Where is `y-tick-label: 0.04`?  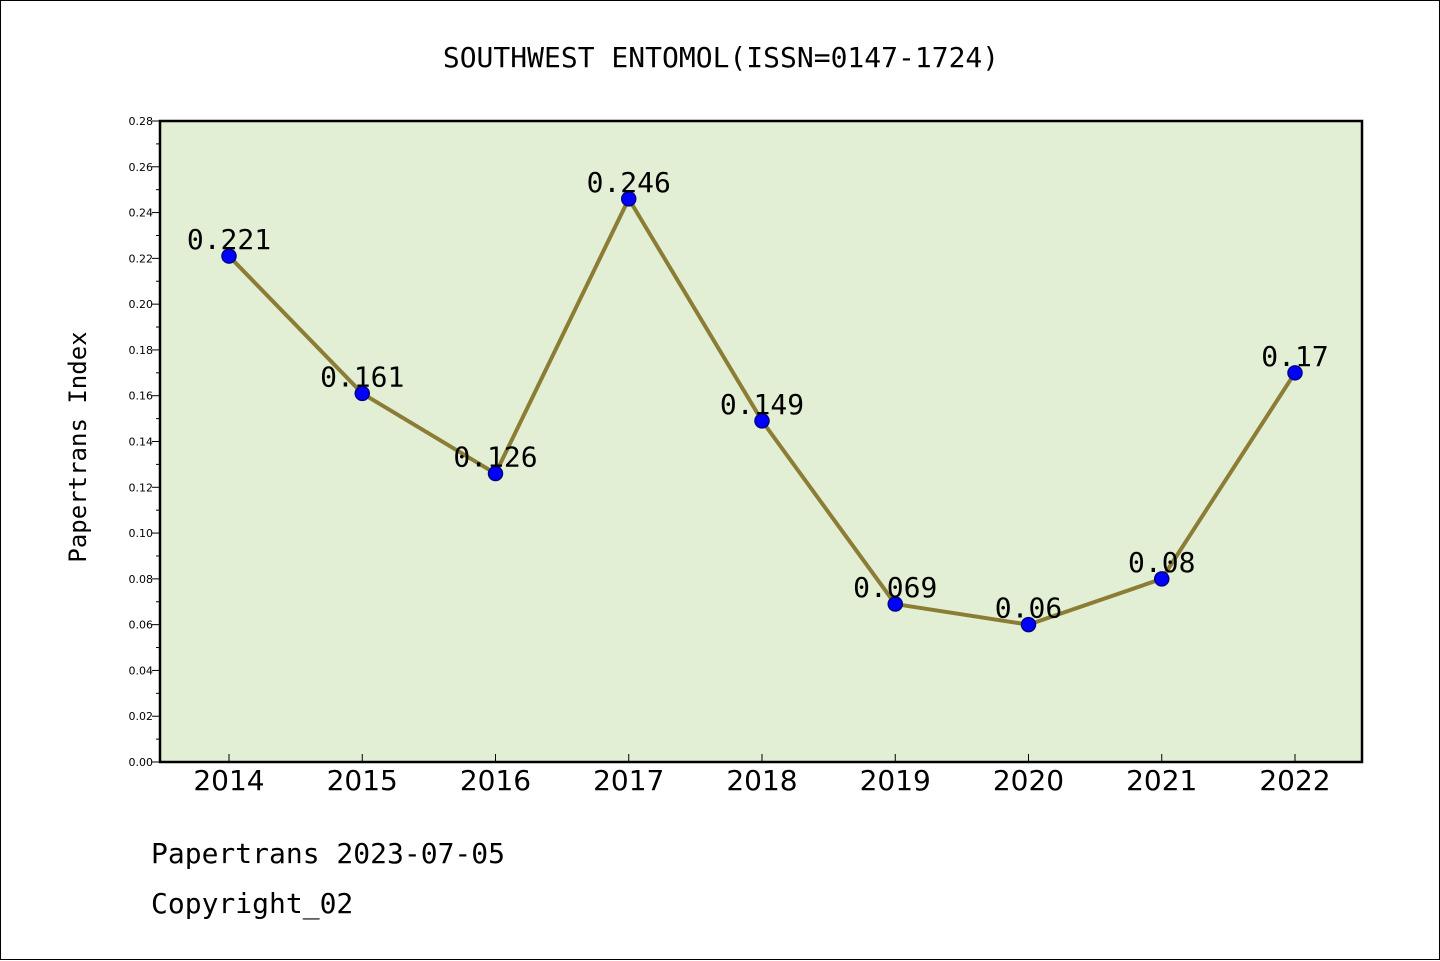 y-tick-label: 0.04 is located at coordinates (141, 670).